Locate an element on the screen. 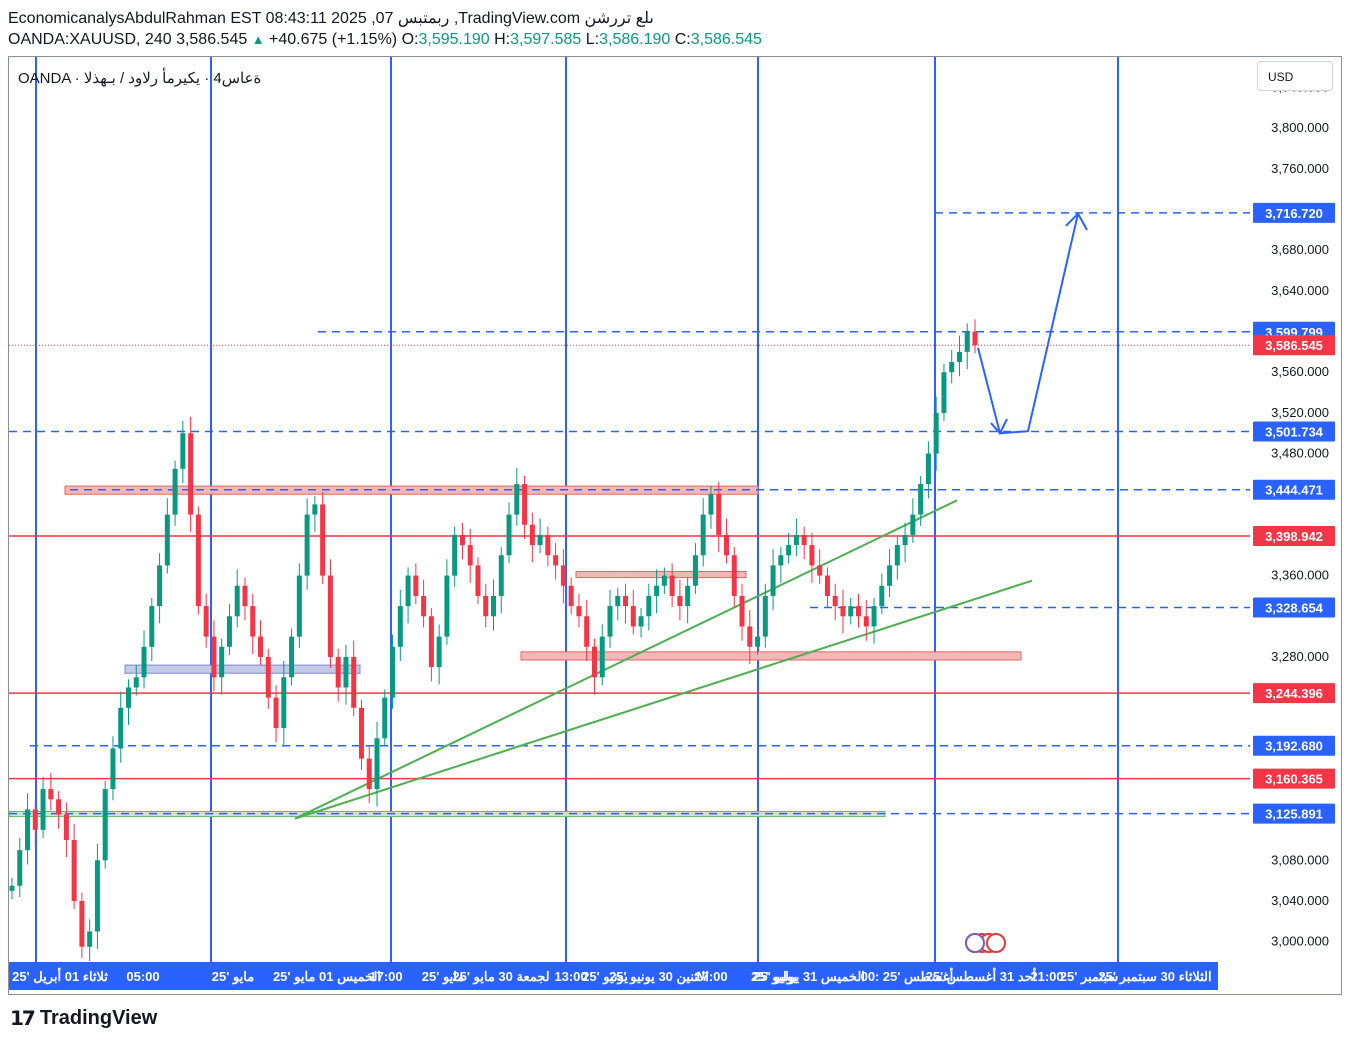  y-tick-2: 3,760.000 is located at coordinates (1300, 168).